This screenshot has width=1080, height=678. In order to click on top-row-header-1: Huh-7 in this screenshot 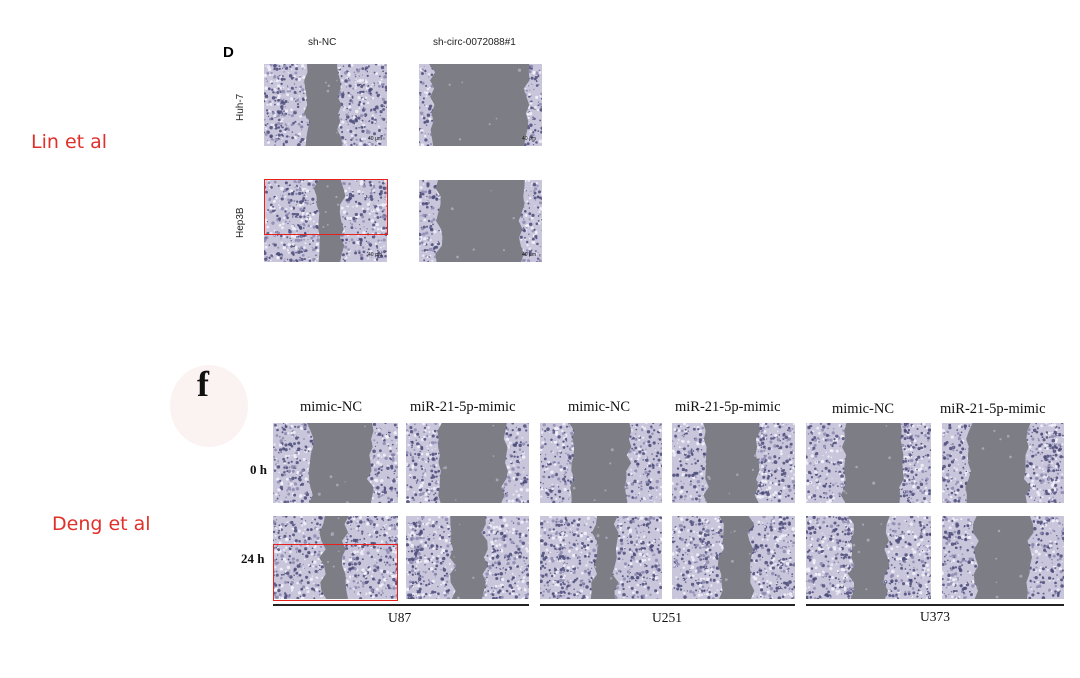, I will do `click(240, 107)`.